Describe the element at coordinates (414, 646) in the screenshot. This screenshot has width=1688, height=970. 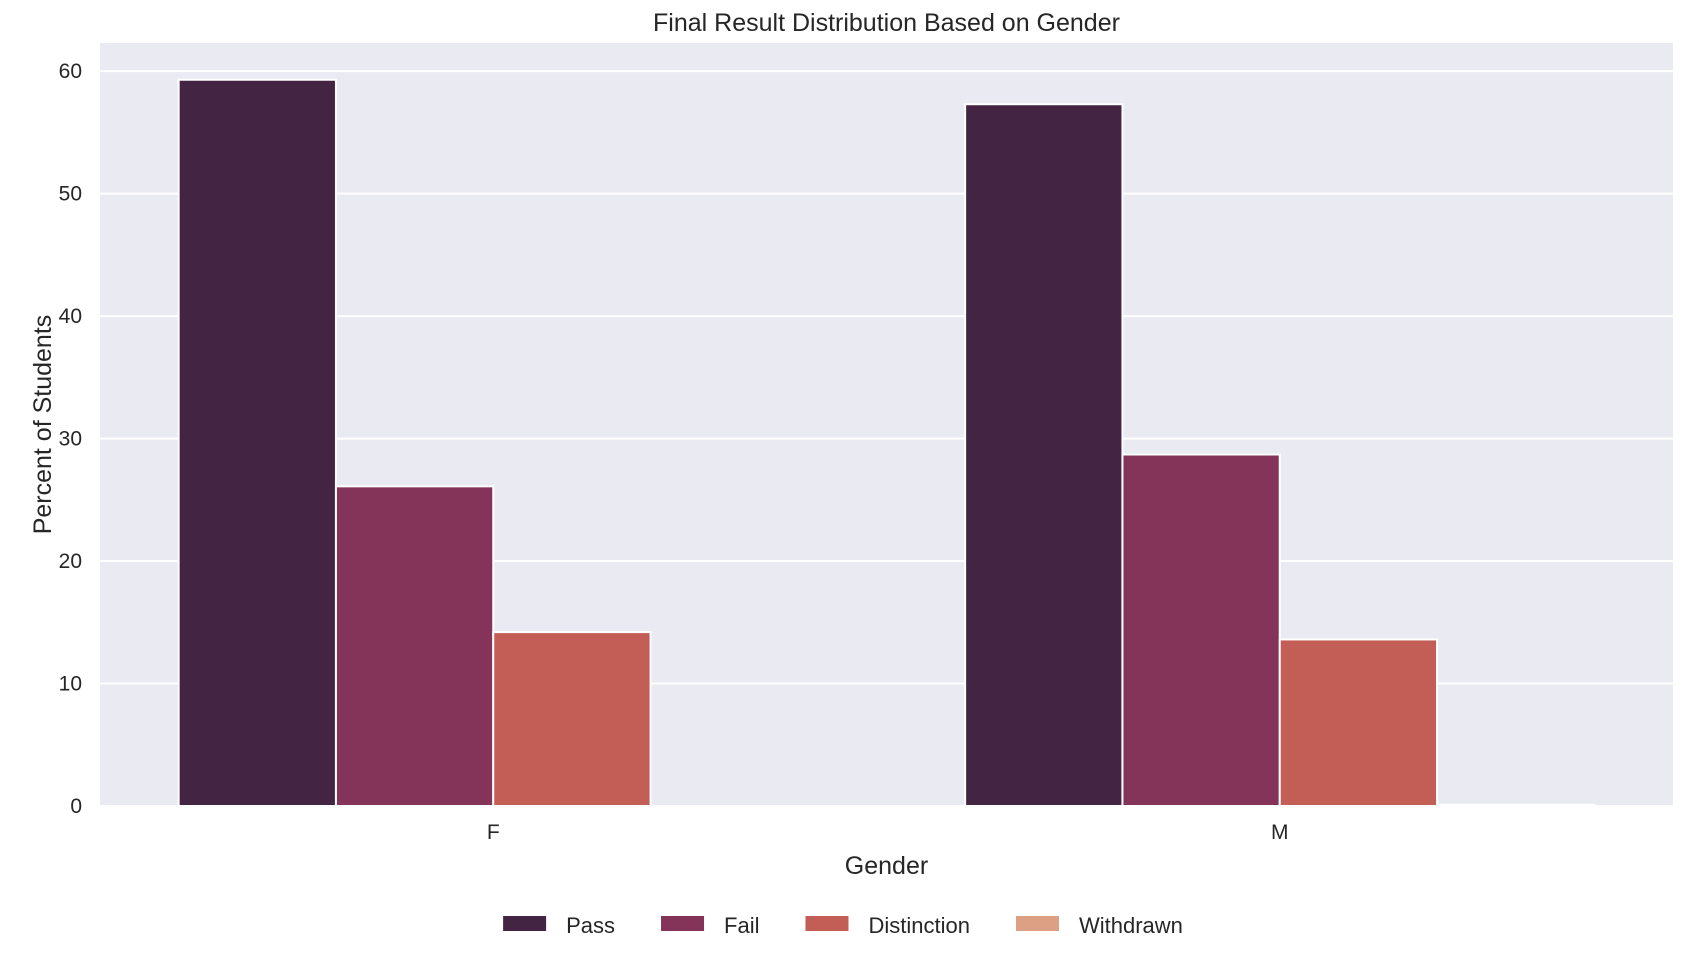
I see `bar-fail-f` at that location.